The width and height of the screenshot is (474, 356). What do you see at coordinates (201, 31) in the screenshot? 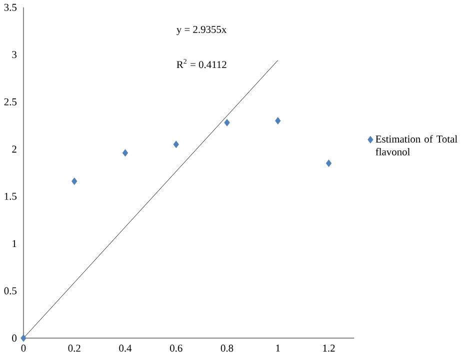
I see `annotation: y = 2.9355x` at bounding box center [201, 31].